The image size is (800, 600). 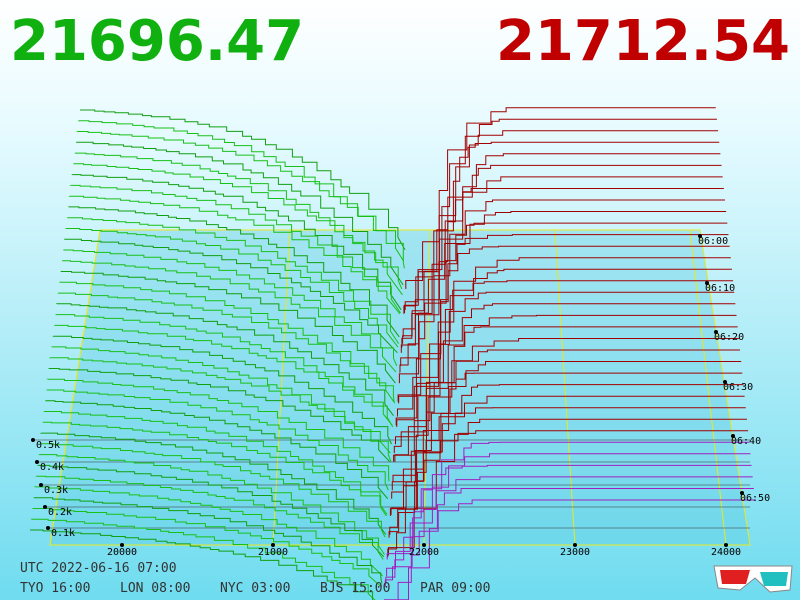 What do you see at coordinates (56, 490) in the screenshot?
I see `depth-tick-label: 0.3k` at bounding box center [56, 490].